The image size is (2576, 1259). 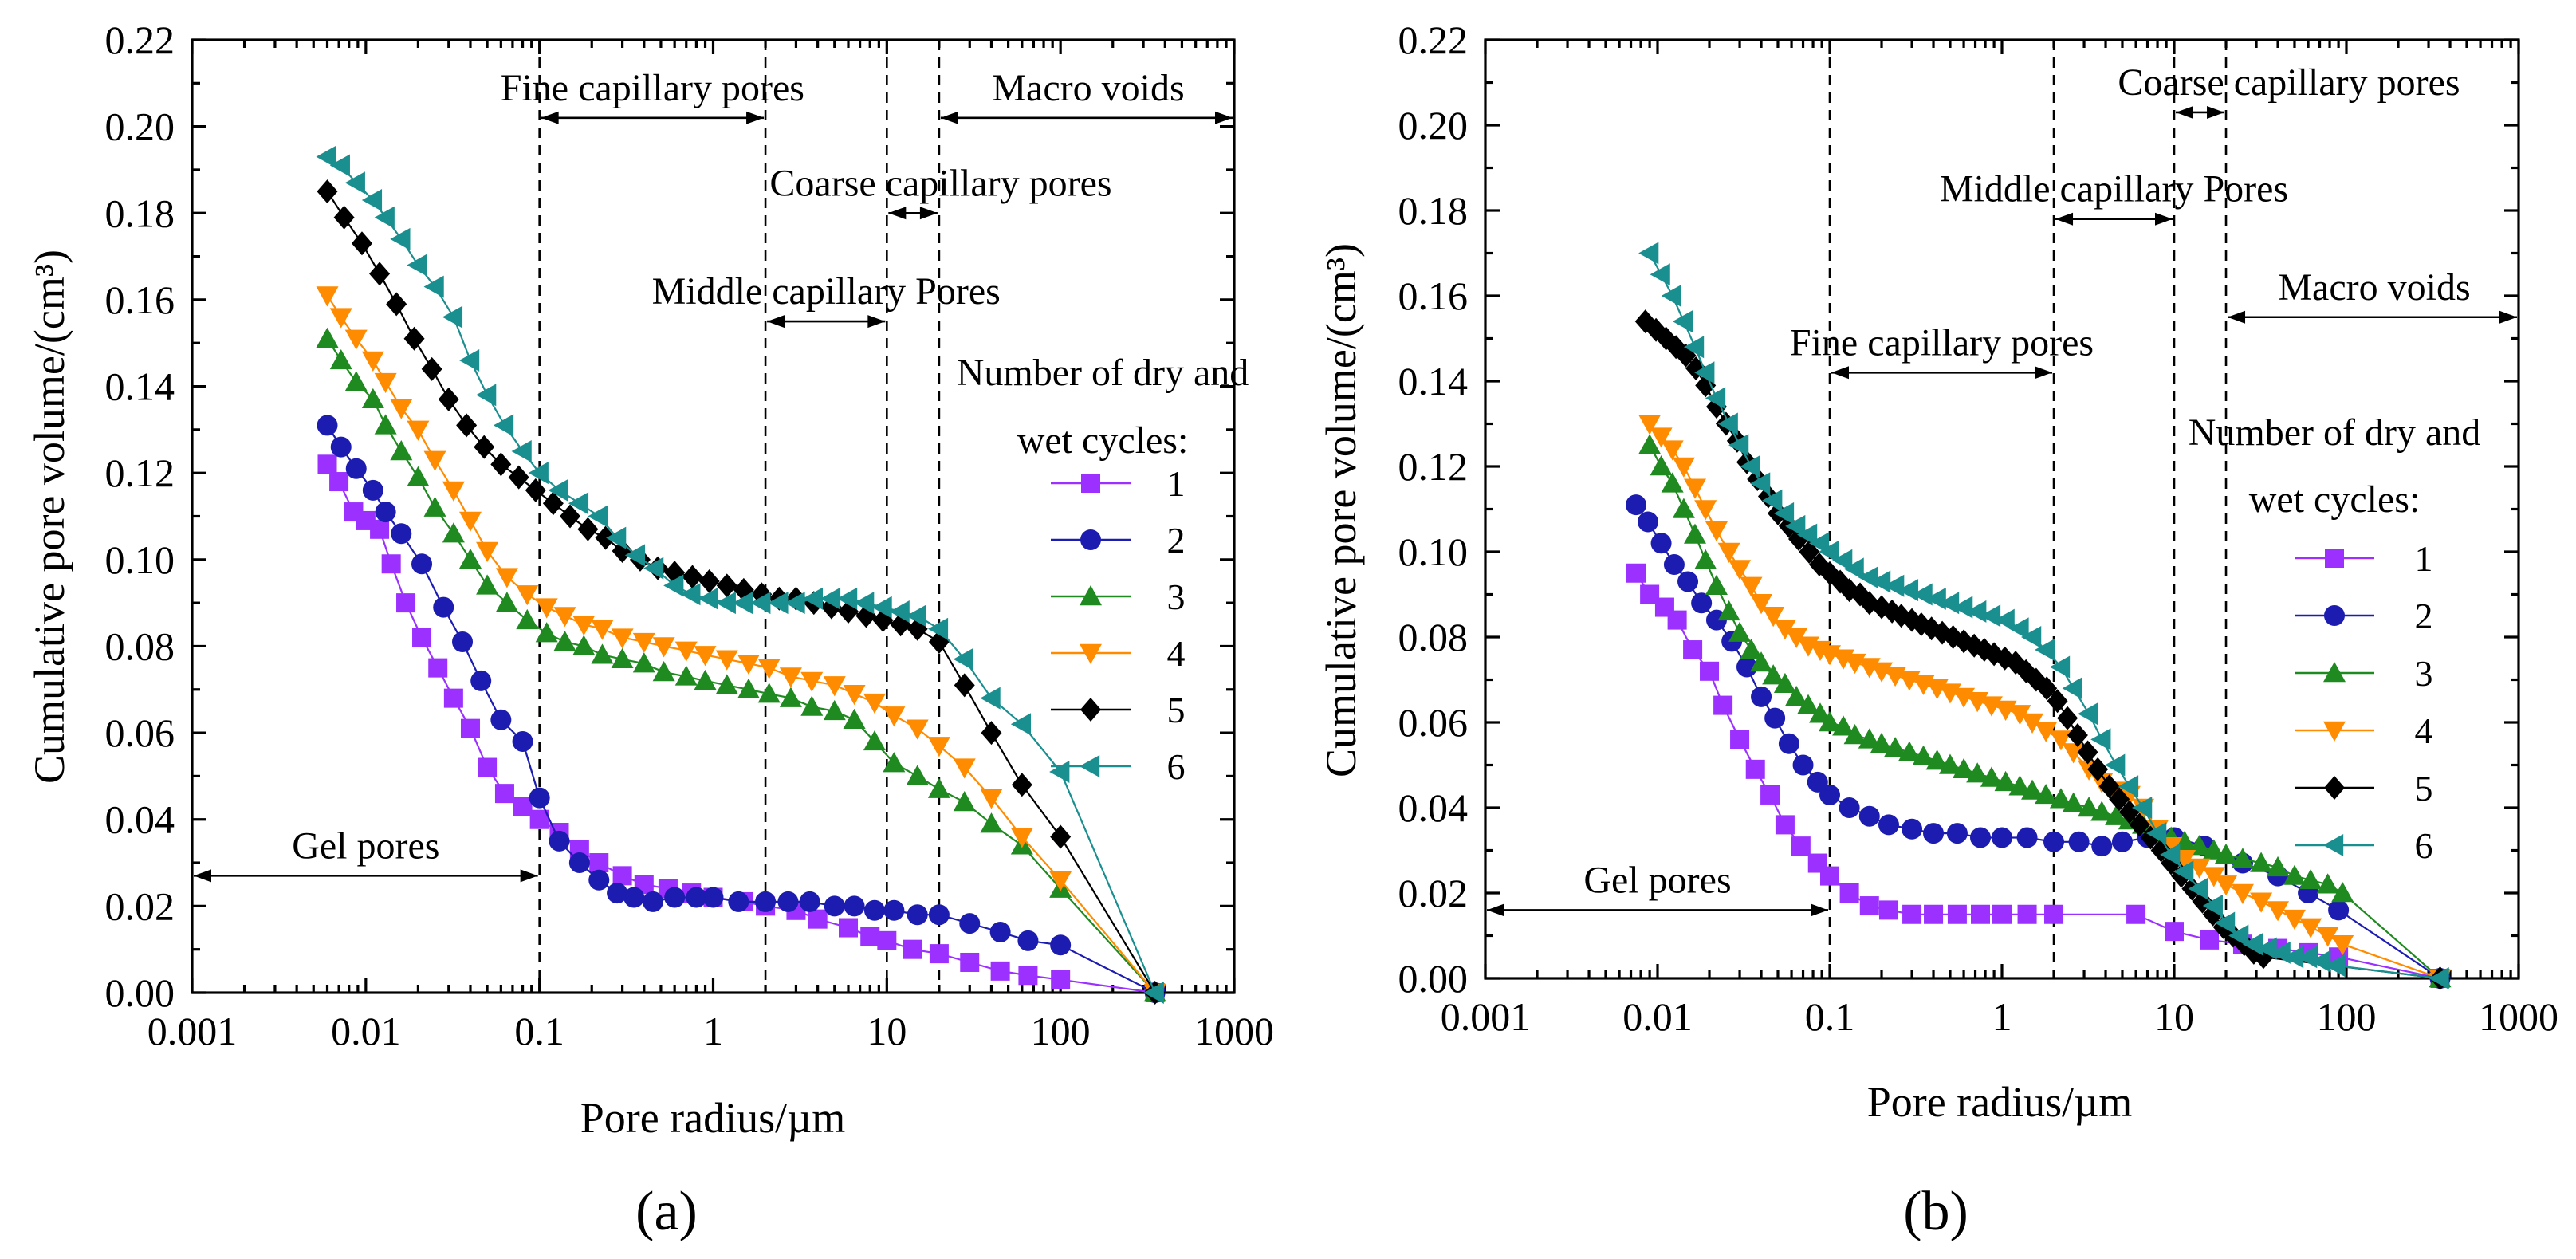 I want to click on y-tick-label: 0.18, so click(x=1433, y=210).